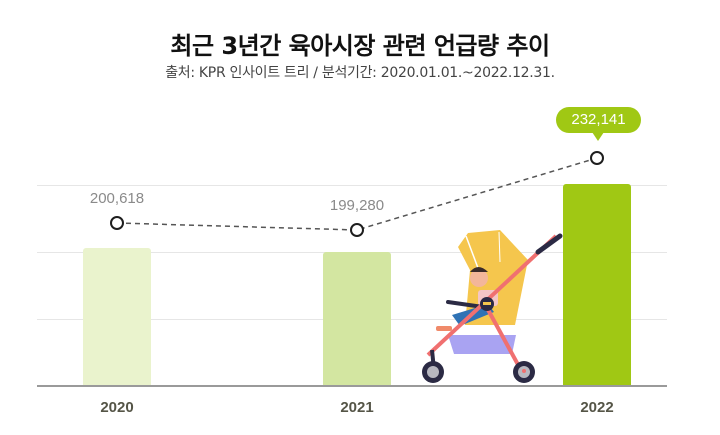 This screenshot has width=720, height=435. What do you see at coordinates (357, 407) in the screenshot?
I see `x-label-2021: 2021` at bounding box center [357, 407].